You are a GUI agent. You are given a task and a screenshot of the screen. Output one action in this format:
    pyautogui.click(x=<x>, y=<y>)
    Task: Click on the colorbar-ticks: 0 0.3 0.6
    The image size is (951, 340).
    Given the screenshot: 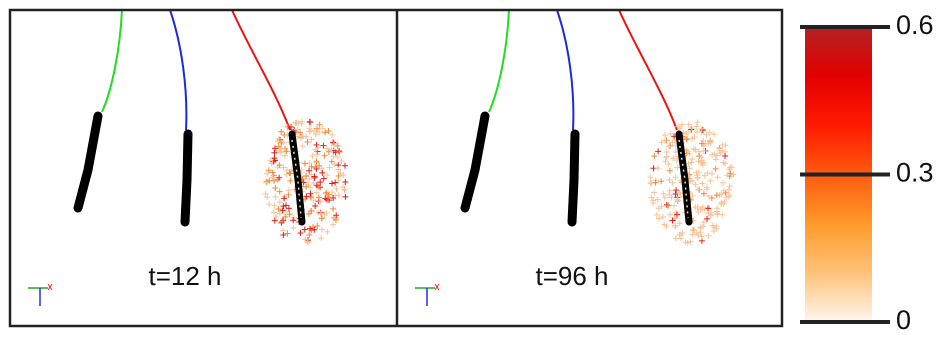 What is the action you would take?
    pyautogui.click(x=867, y=172)
    